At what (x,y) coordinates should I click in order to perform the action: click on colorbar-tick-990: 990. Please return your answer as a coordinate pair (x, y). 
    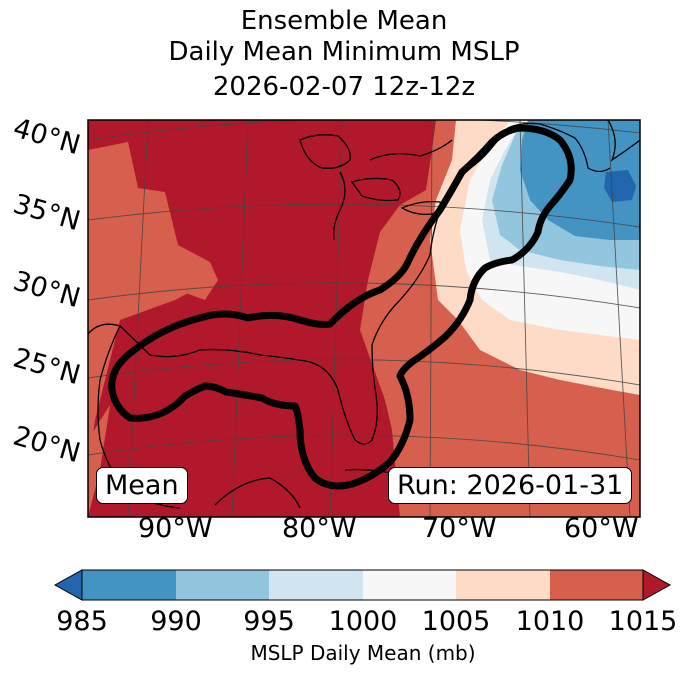
    Looking at the image, I should click on (176, 621).